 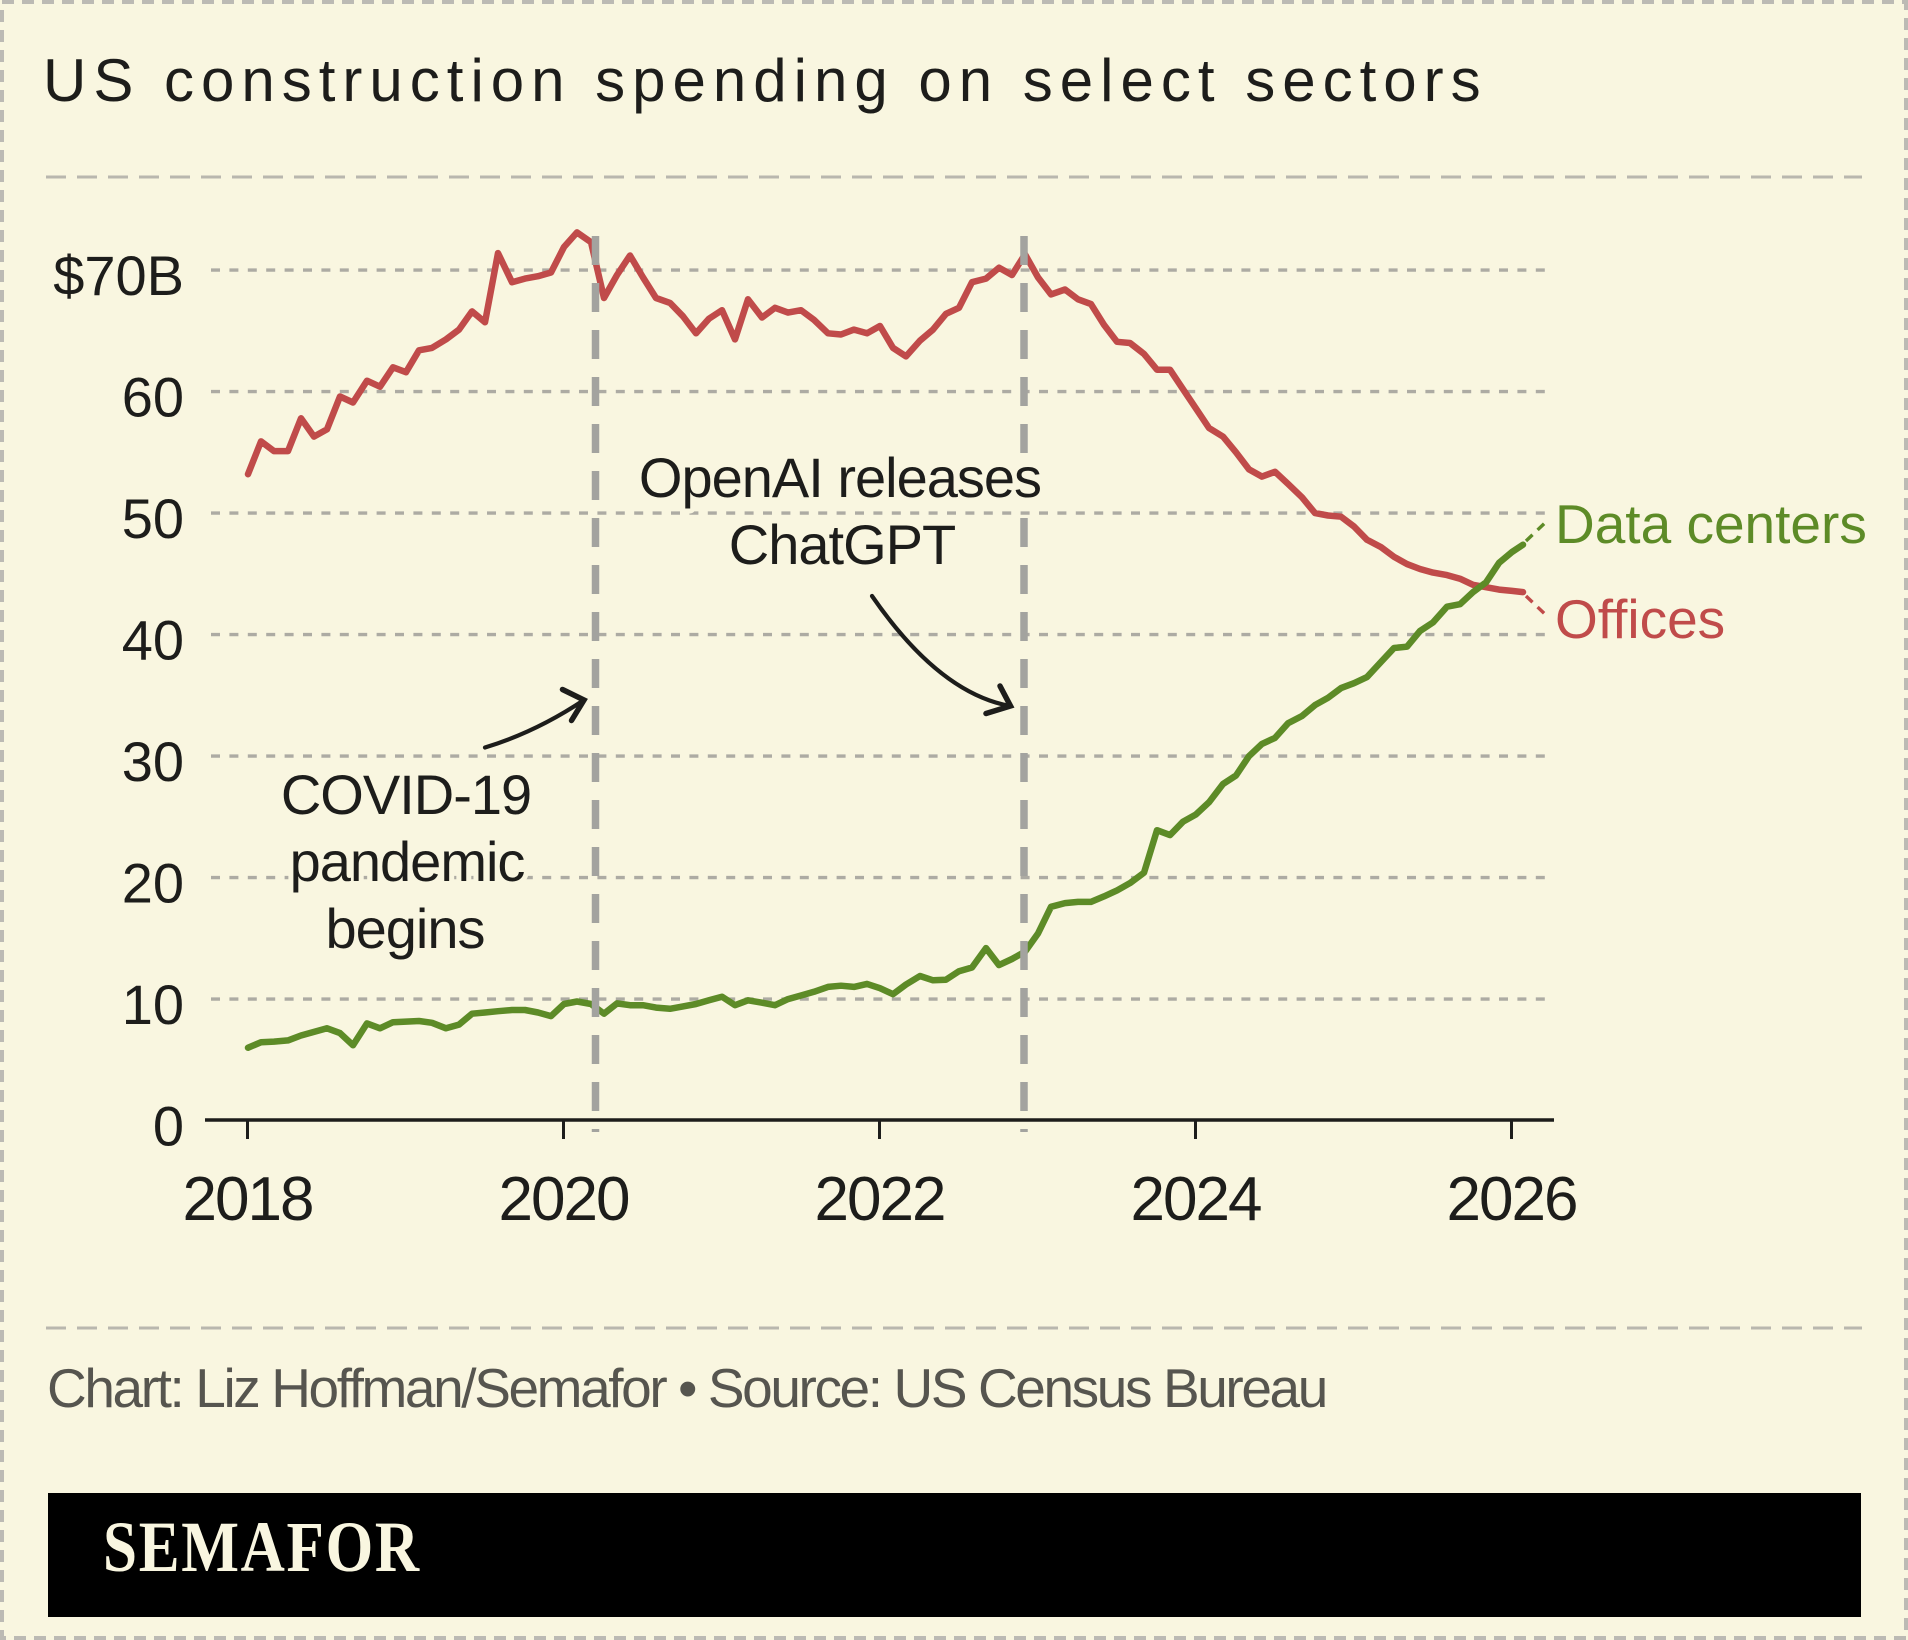 What do you see at coordinates (262, 1547) in the screenshot?
I see `svg-text: SEMAFOR` at bounding box center [262, 1547].